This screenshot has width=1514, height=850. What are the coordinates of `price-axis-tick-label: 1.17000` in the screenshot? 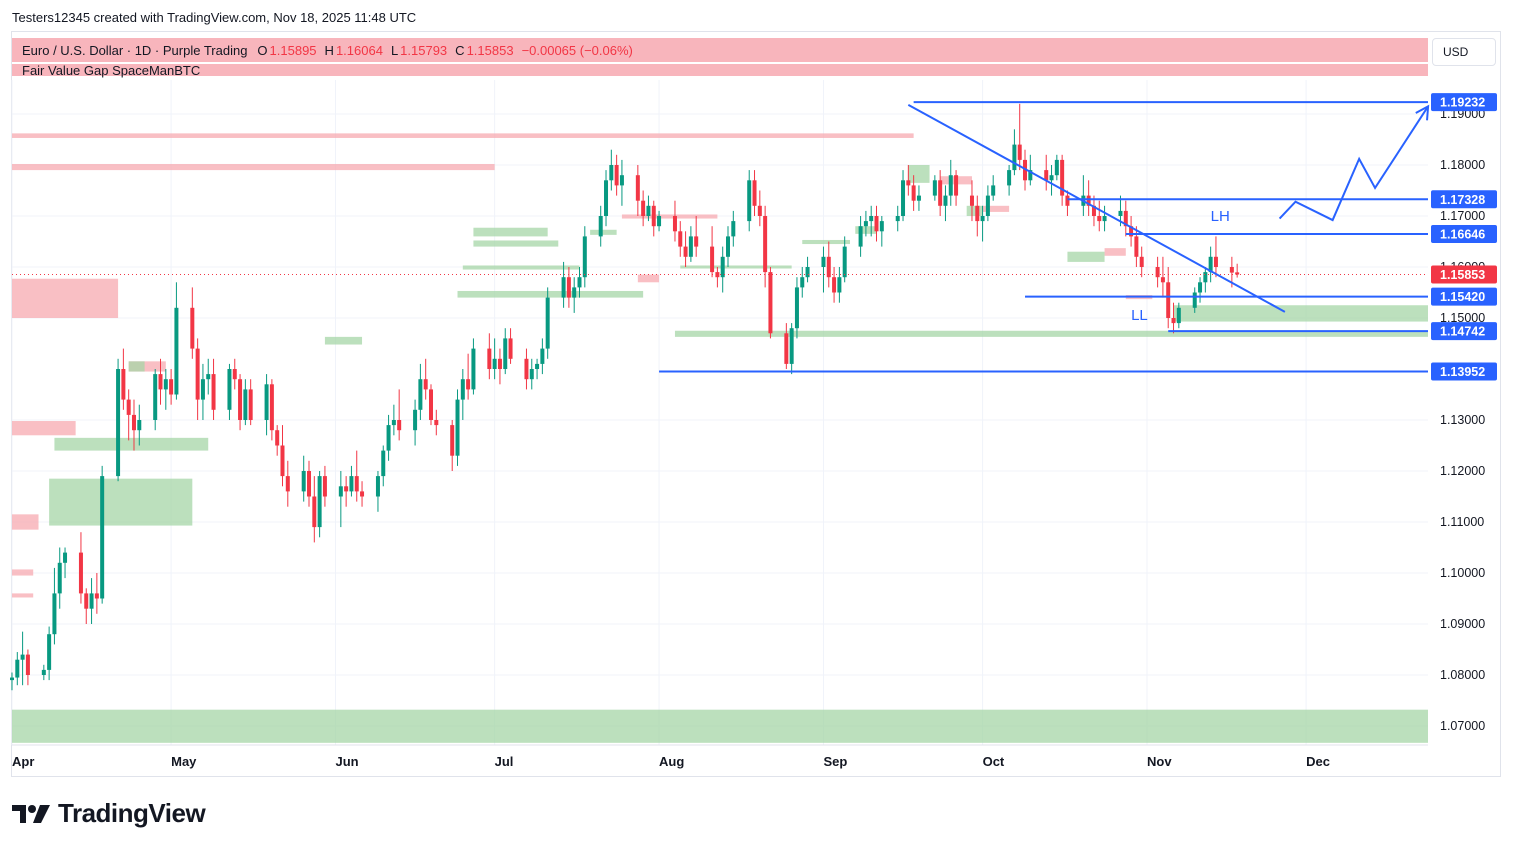 It's located at (1462, 216).